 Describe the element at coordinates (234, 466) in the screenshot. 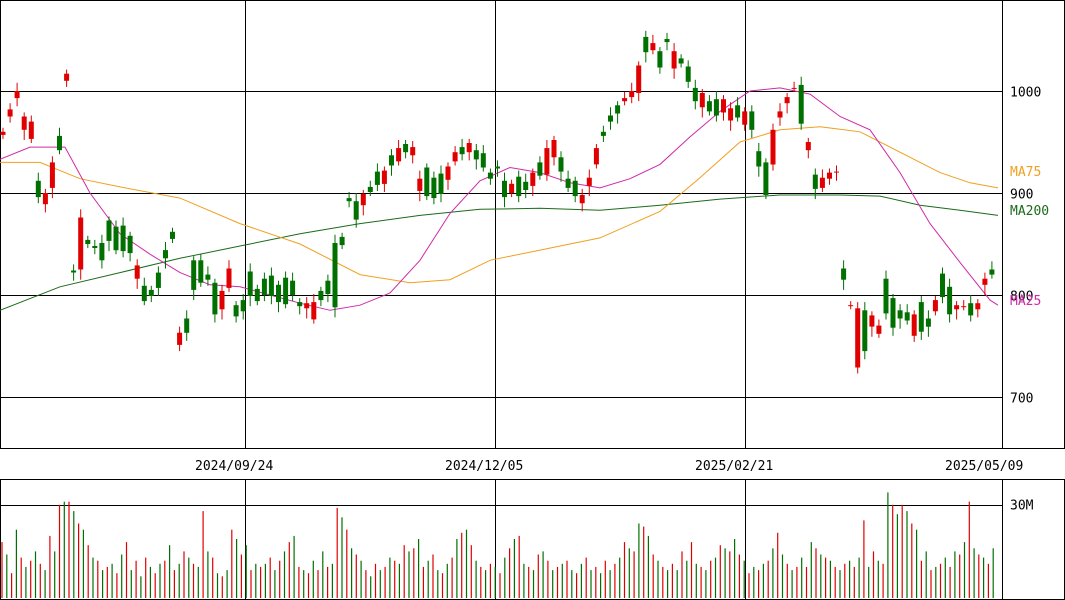

I see `date-label: 2024/09/24` at that location.